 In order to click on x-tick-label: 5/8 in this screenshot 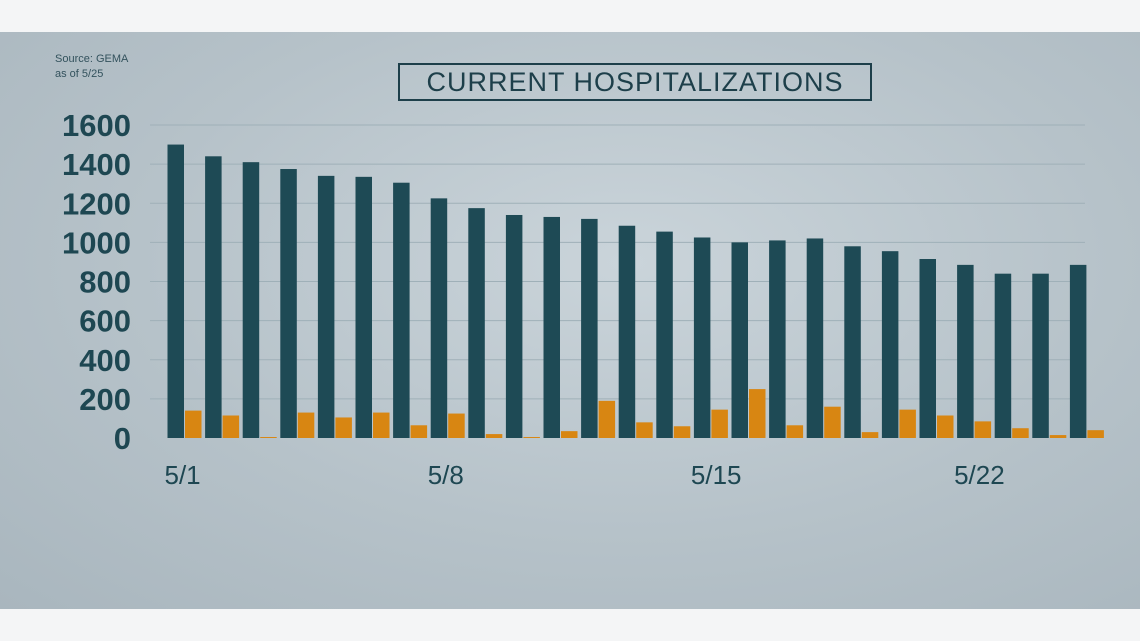, I will do `click(446, 475)`.